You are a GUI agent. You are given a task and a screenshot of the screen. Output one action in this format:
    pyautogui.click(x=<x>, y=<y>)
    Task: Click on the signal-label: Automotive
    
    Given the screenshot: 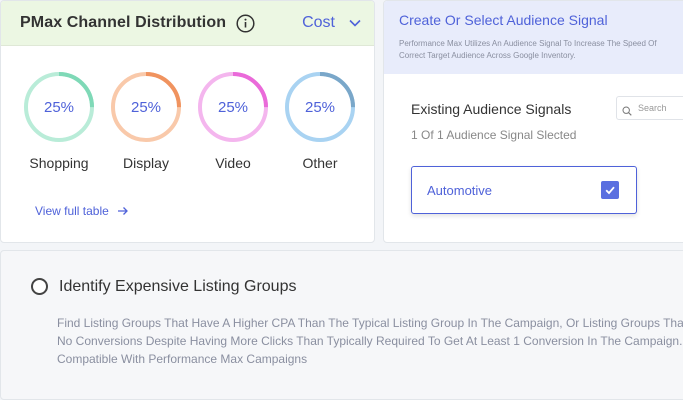 What is the action you would take?
    pyautogui.click(x=460, y=190)
    